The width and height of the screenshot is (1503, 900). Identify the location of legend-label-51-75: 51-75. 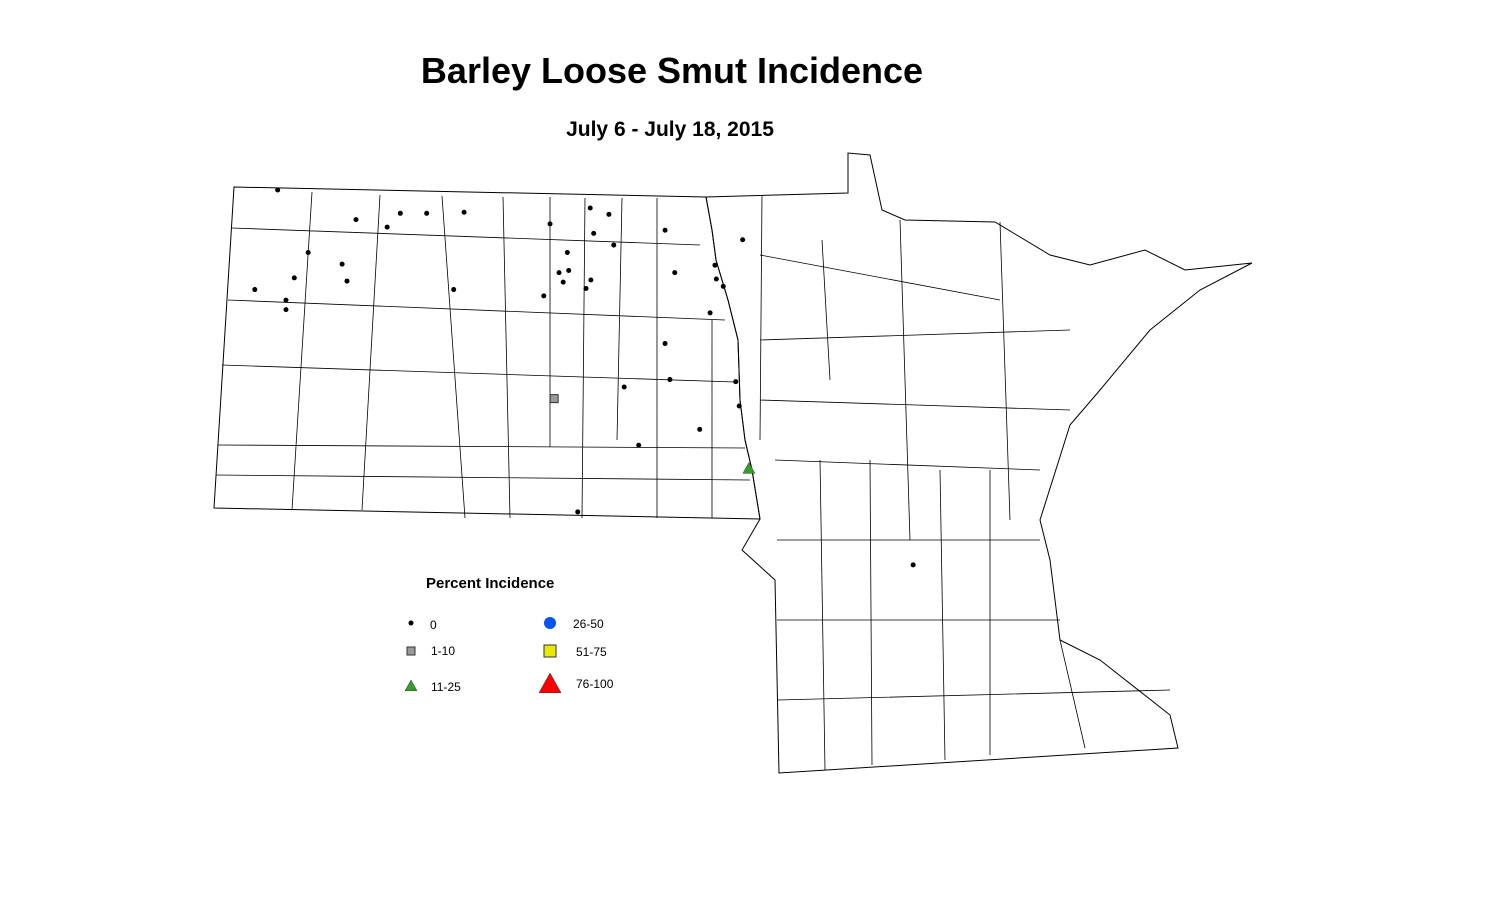
(591, 652).